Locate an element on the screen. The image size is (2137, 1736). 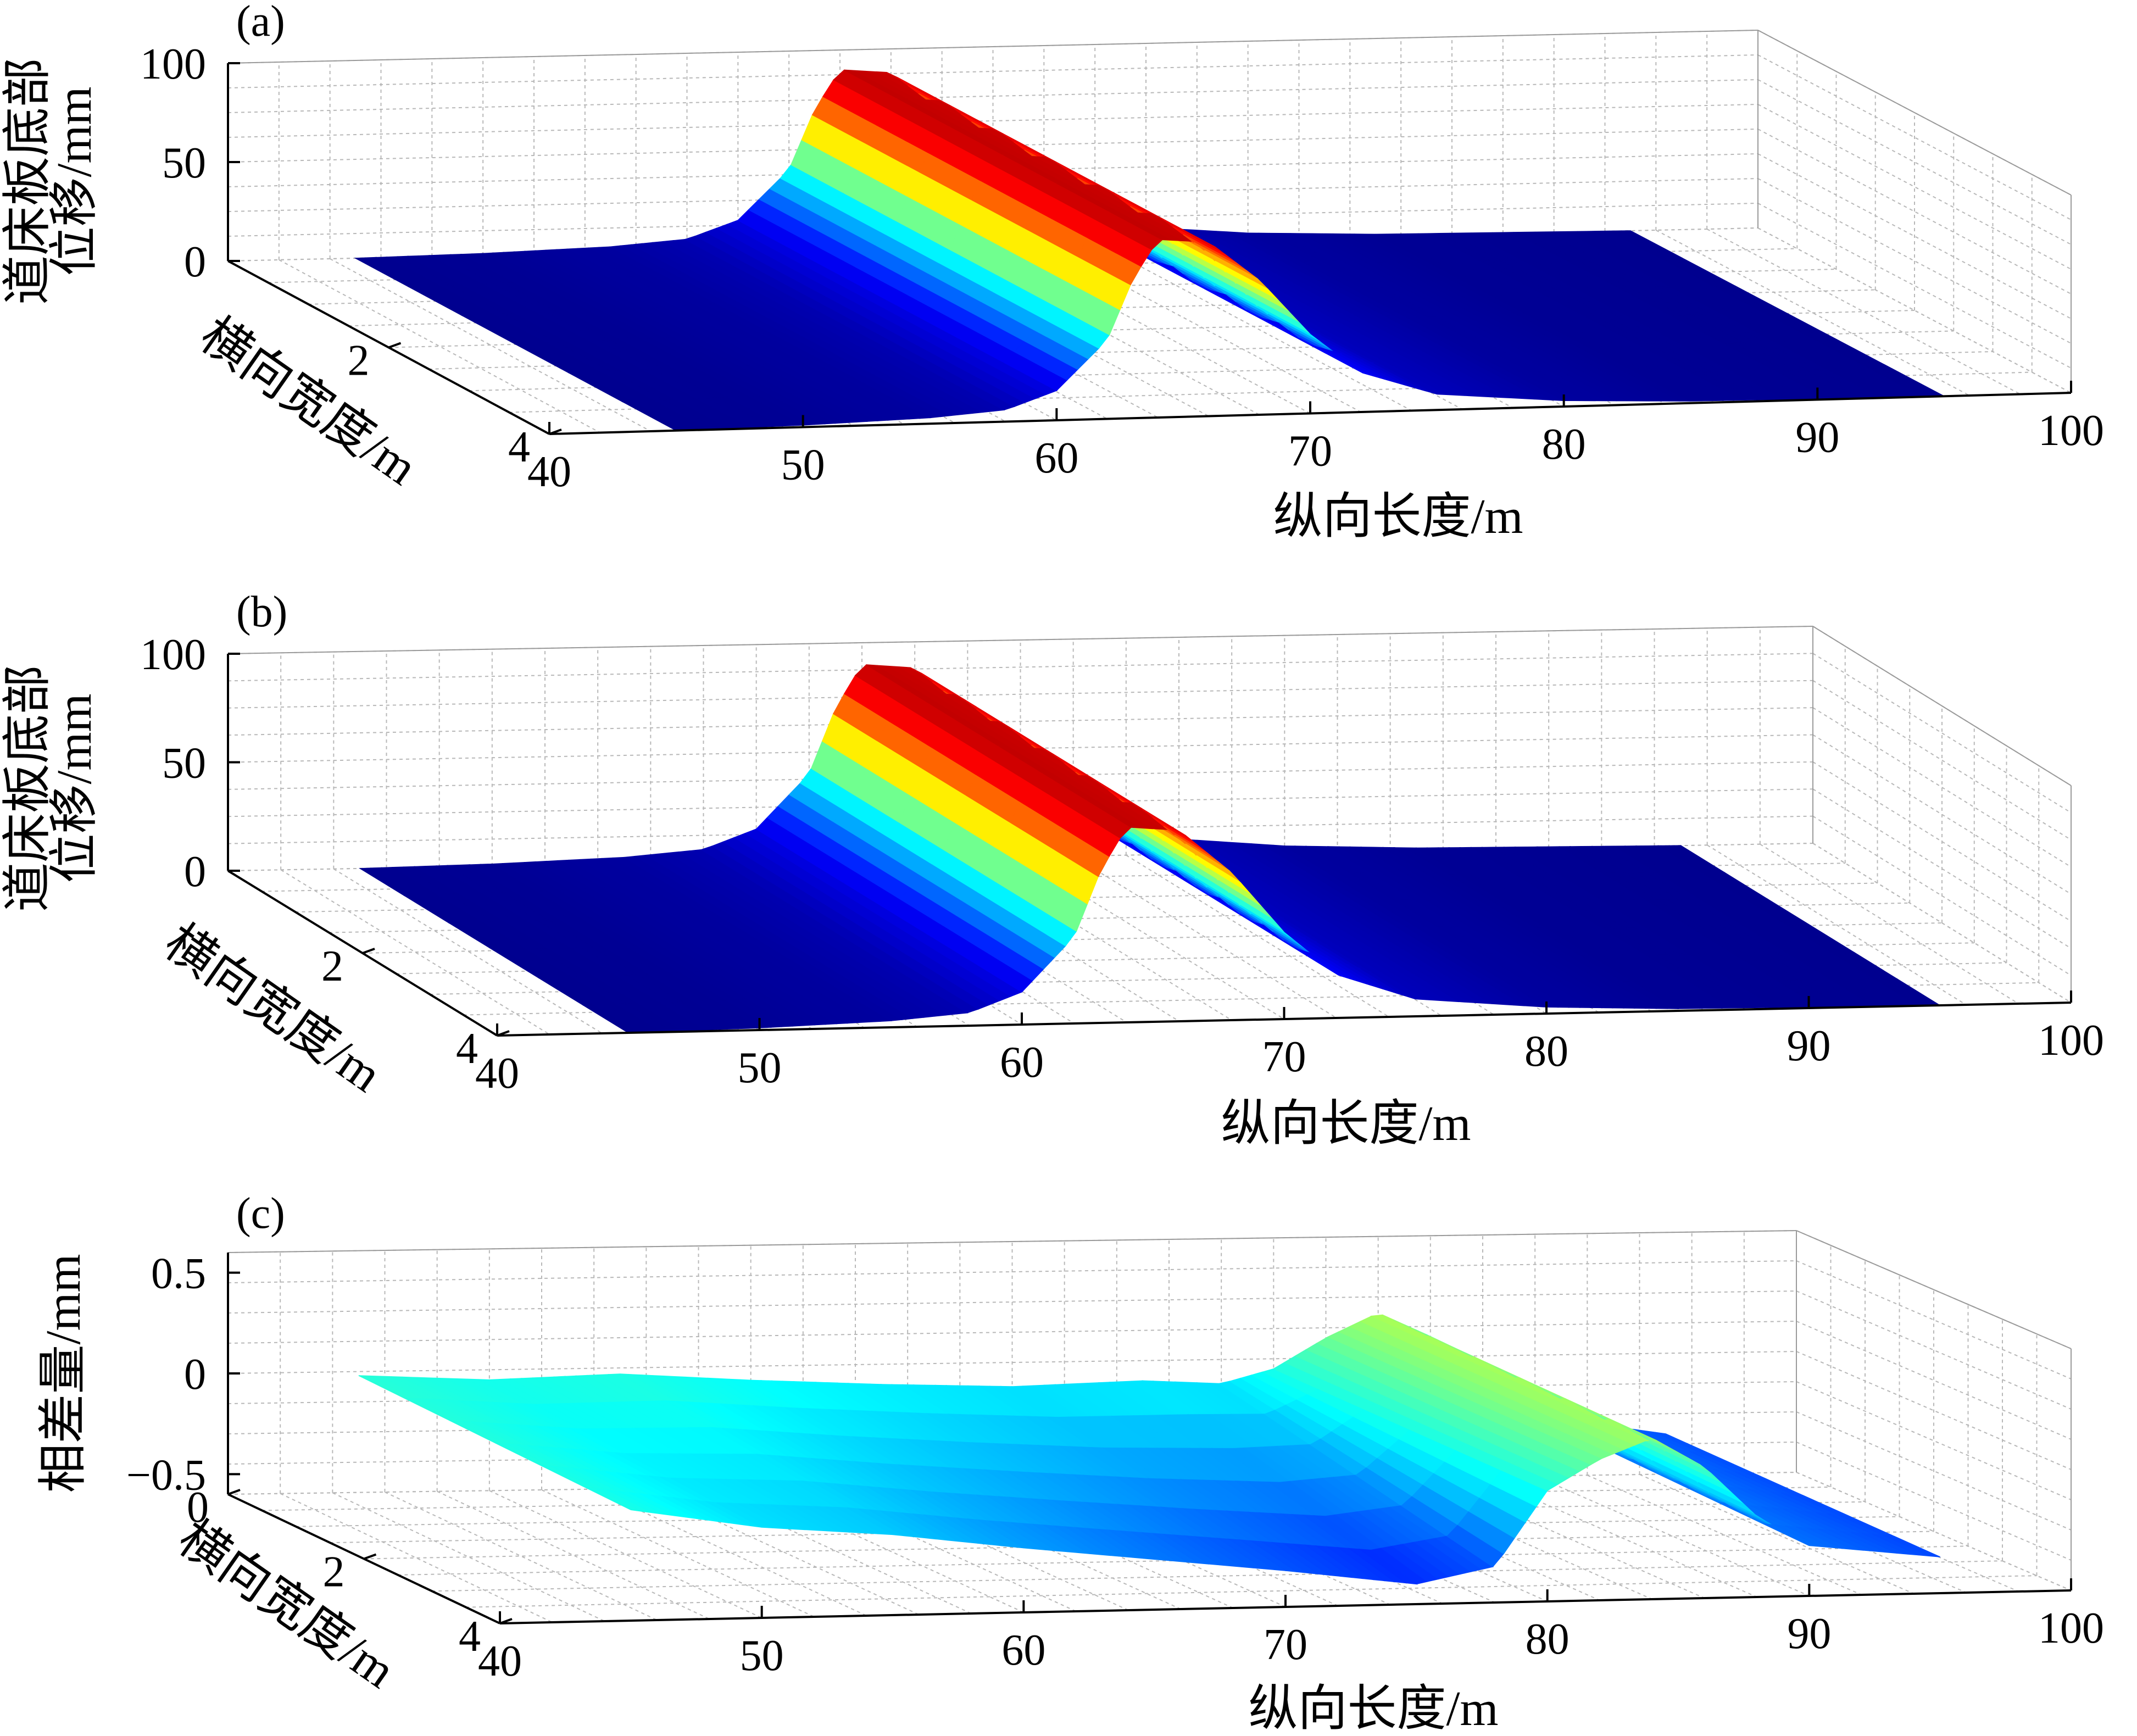
panel-a-ylabel: 横向宽度/m is located at coordinates (309, 402).